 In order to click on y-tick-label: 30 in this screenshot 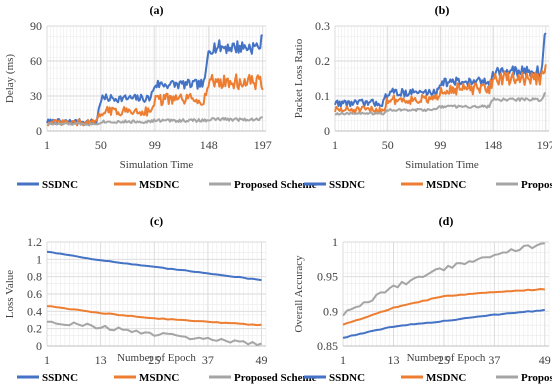, I will do `click(36, 96)`.